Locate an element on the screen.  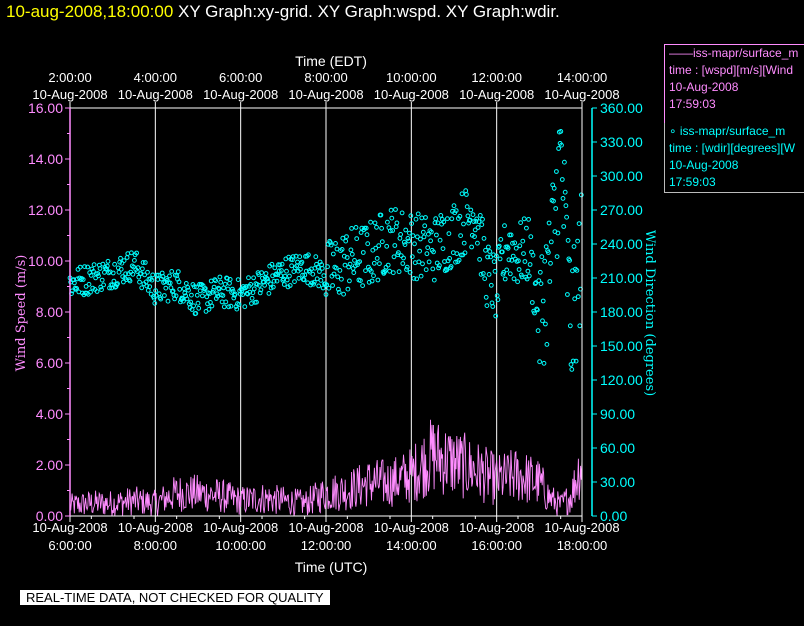
bottom-tick-time: 14:00:00 is located at coordinates (411, 545).